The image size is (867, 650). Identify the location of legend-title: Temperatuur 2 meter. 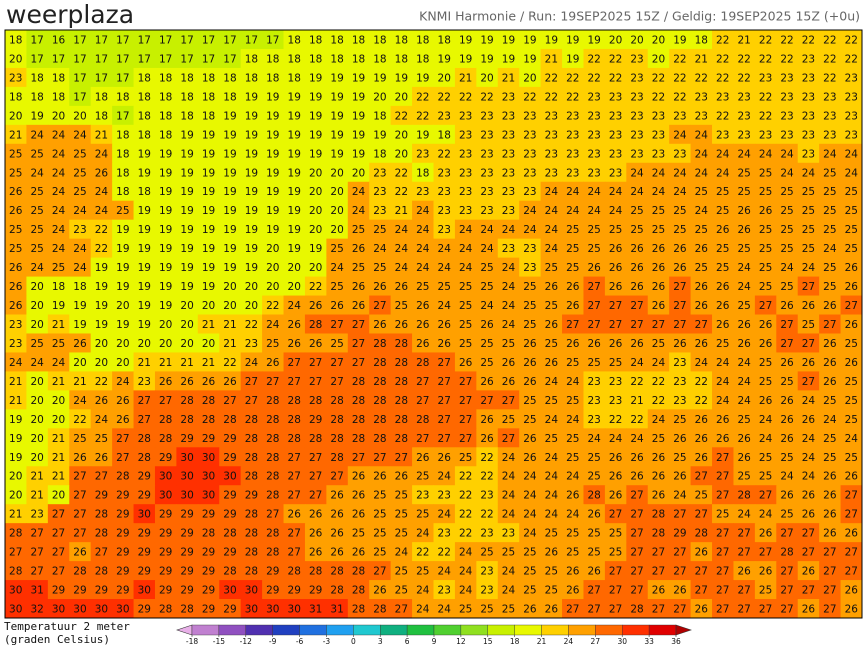
(67, 626).